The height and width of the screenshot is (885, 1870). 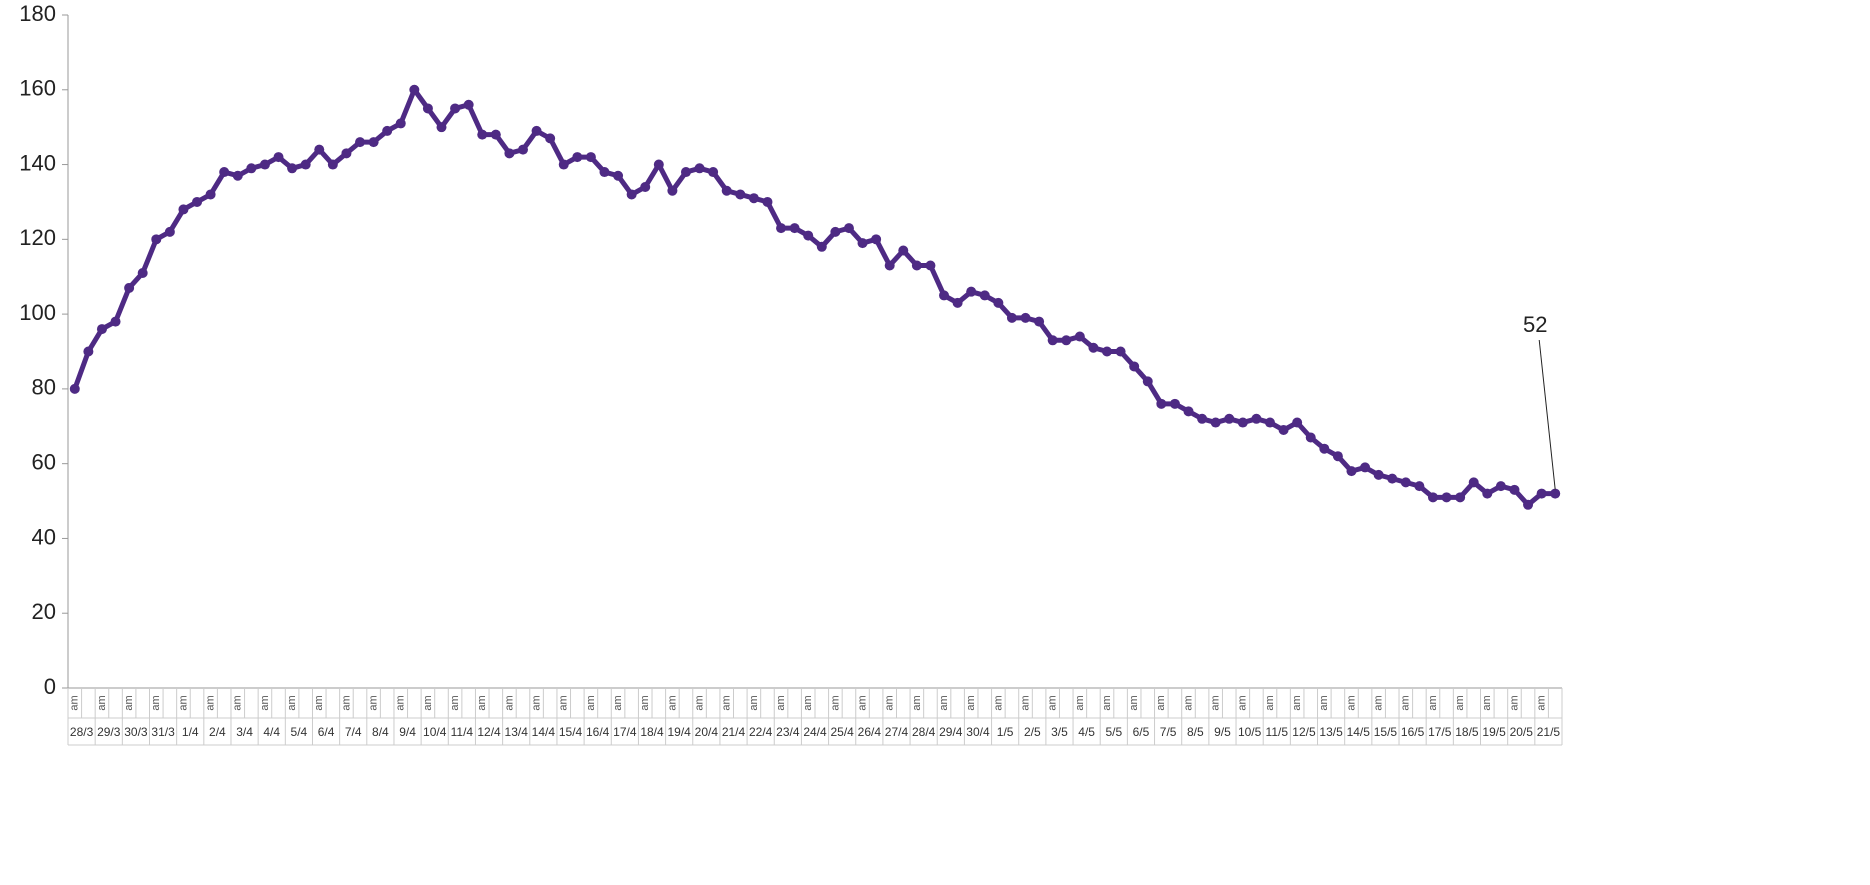 I want to click on x-group-label: 31/3, so click(x=163, y=732).